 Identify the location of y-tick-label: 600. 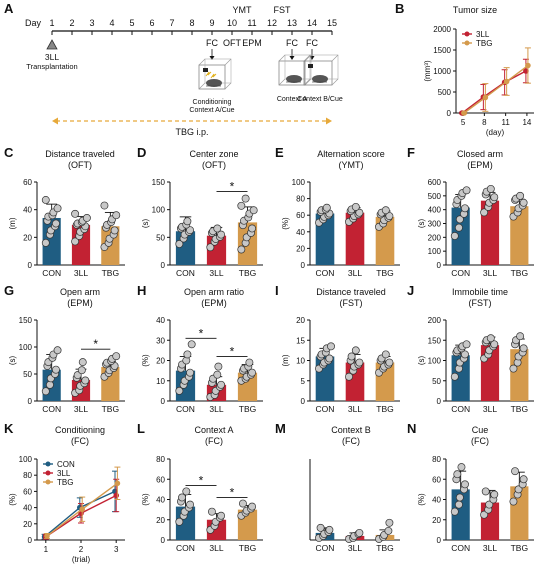
(435, 182).